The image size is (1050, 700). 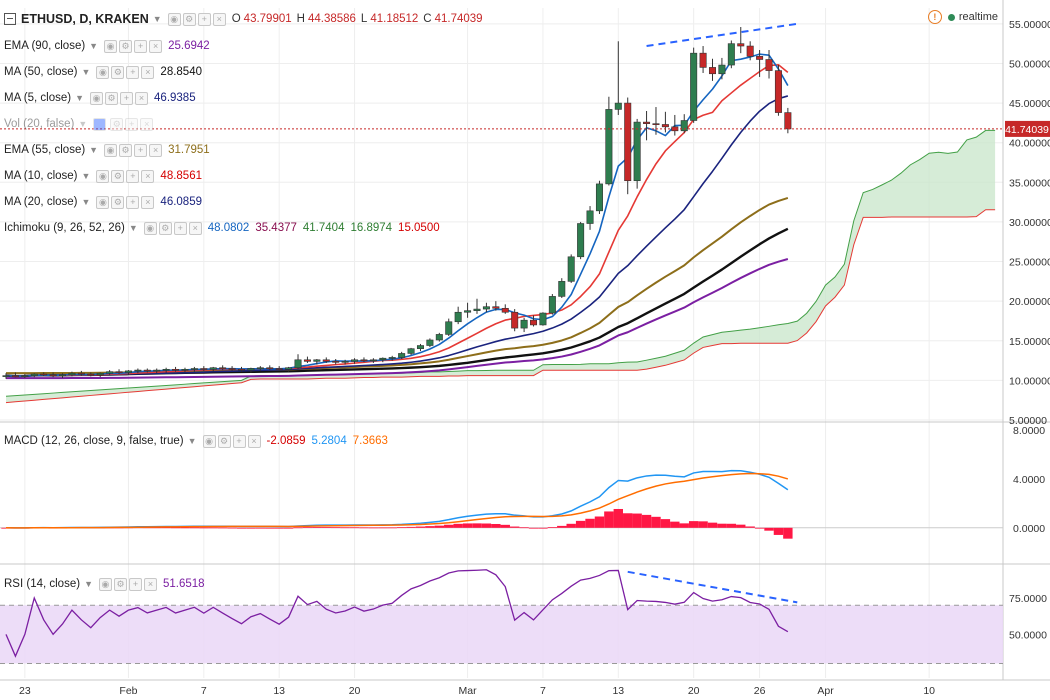 I want to click on realtime-status: ! realtime, so click(x=962, y=17).